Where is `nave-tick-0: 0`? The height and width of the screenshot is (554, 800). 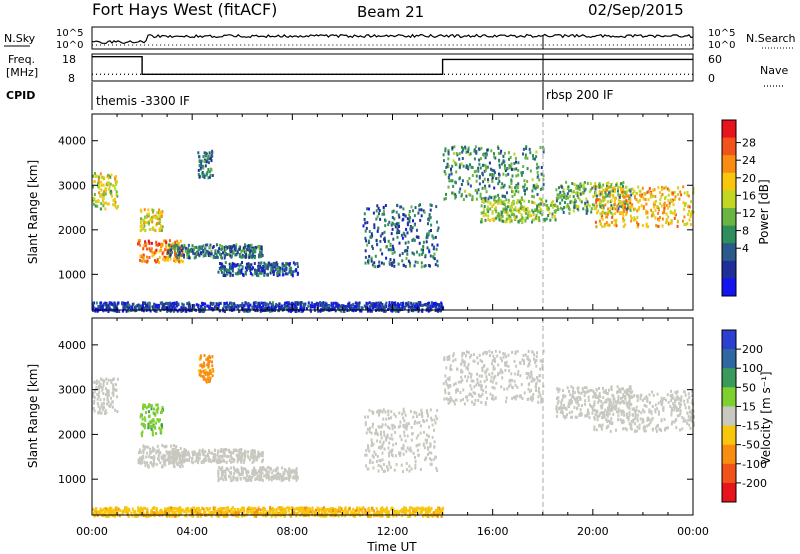
nave-tick-0: 0 is located at coordinates (711, 78).